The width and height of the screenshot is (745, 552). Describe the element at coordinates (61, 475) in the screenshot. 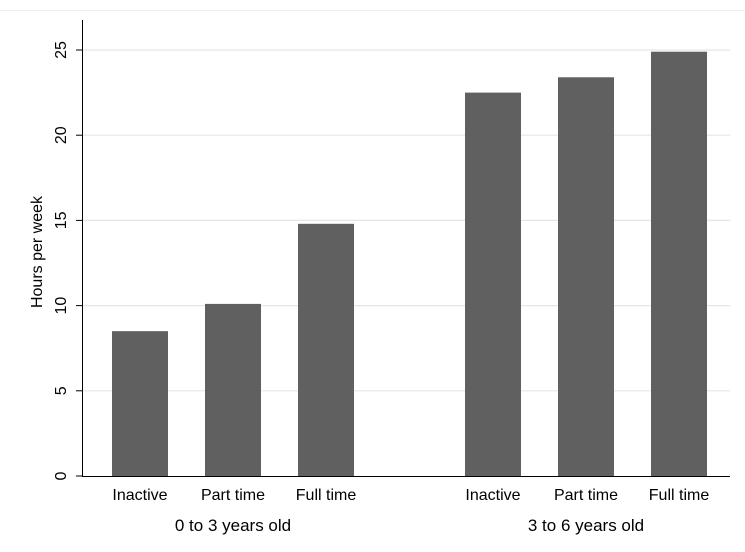

I see `y-tick-label: 0` at that location.